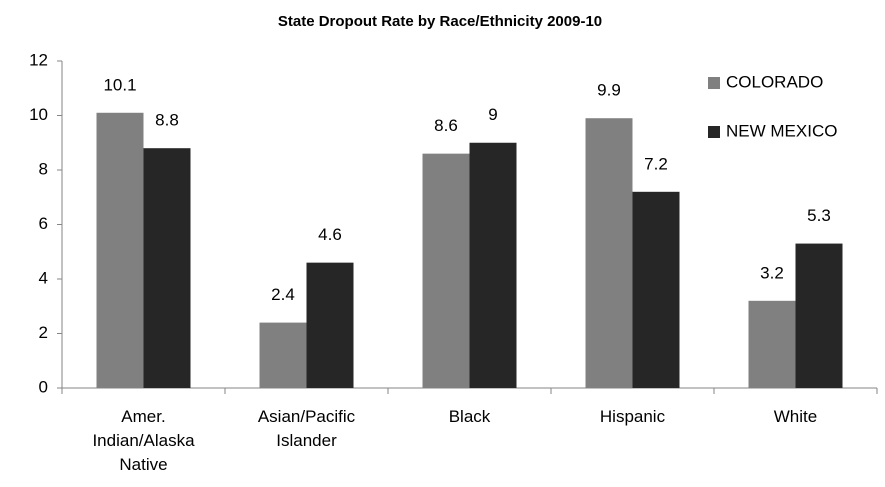 This screenshot has width=885, height=487. What do you see at coordinates (774, 81) in the screenshot?
I see `legend-label: COLORADO` at bounding box center [774, 81].